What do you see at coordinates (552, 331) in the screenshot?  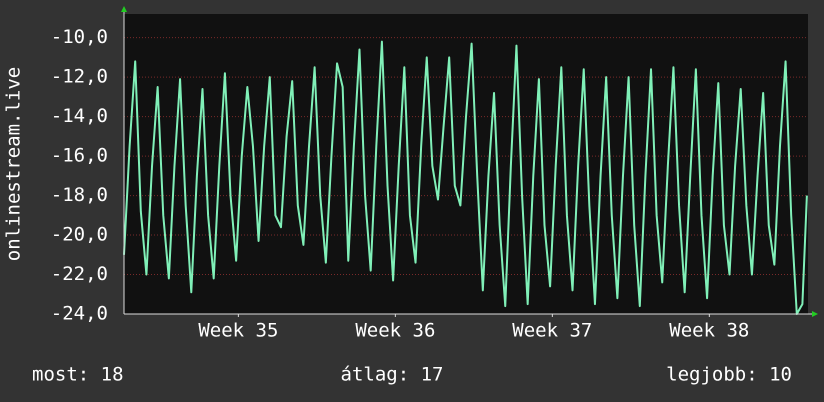 I see `x-tick-label: Week 37` at bounding box center [552, 331].